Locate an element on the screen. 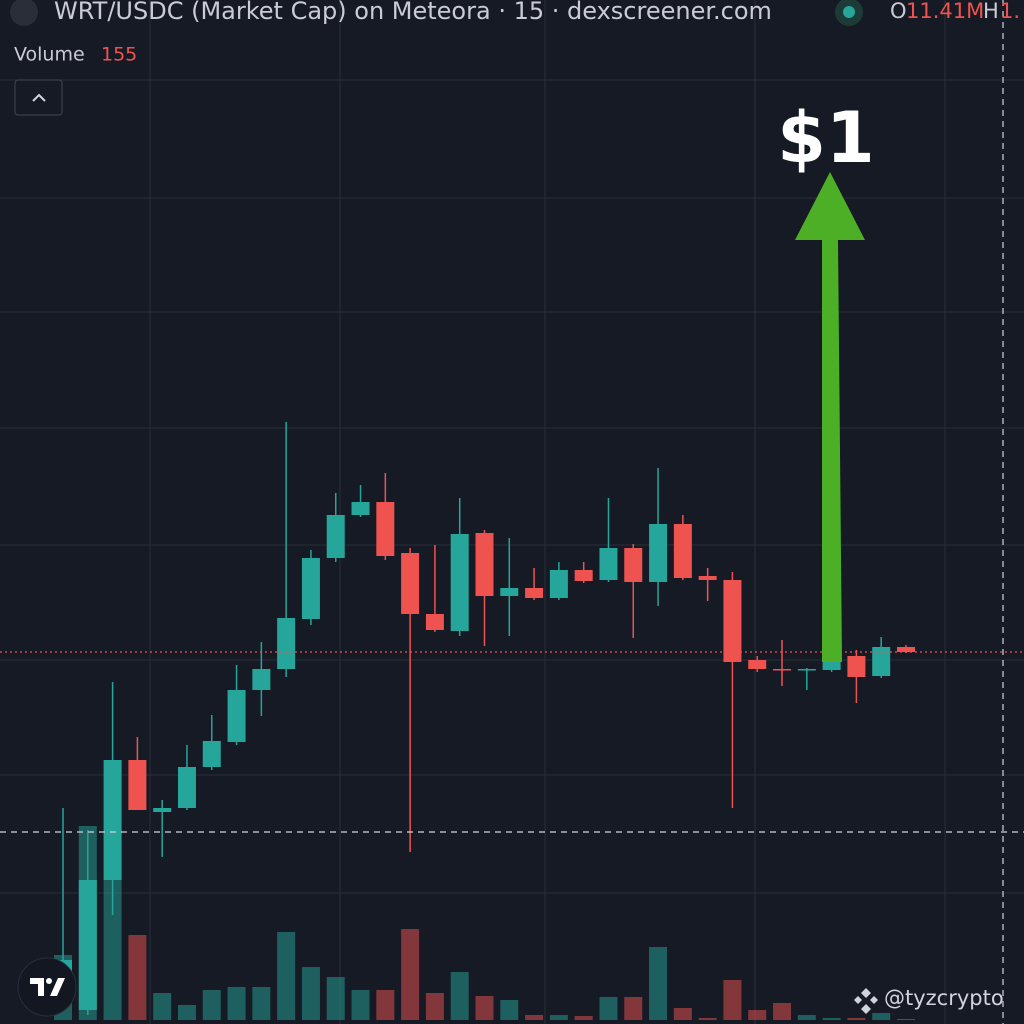 The height and width of the screenshot is (1024, 1024). arrow-shape is located at coordinates (830, 417).